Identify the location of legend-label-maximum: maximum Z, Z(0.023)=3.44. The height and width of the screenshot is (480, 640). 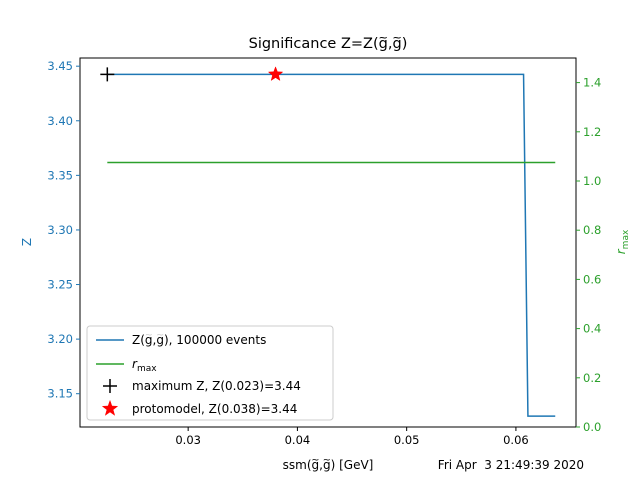
(216, 386).